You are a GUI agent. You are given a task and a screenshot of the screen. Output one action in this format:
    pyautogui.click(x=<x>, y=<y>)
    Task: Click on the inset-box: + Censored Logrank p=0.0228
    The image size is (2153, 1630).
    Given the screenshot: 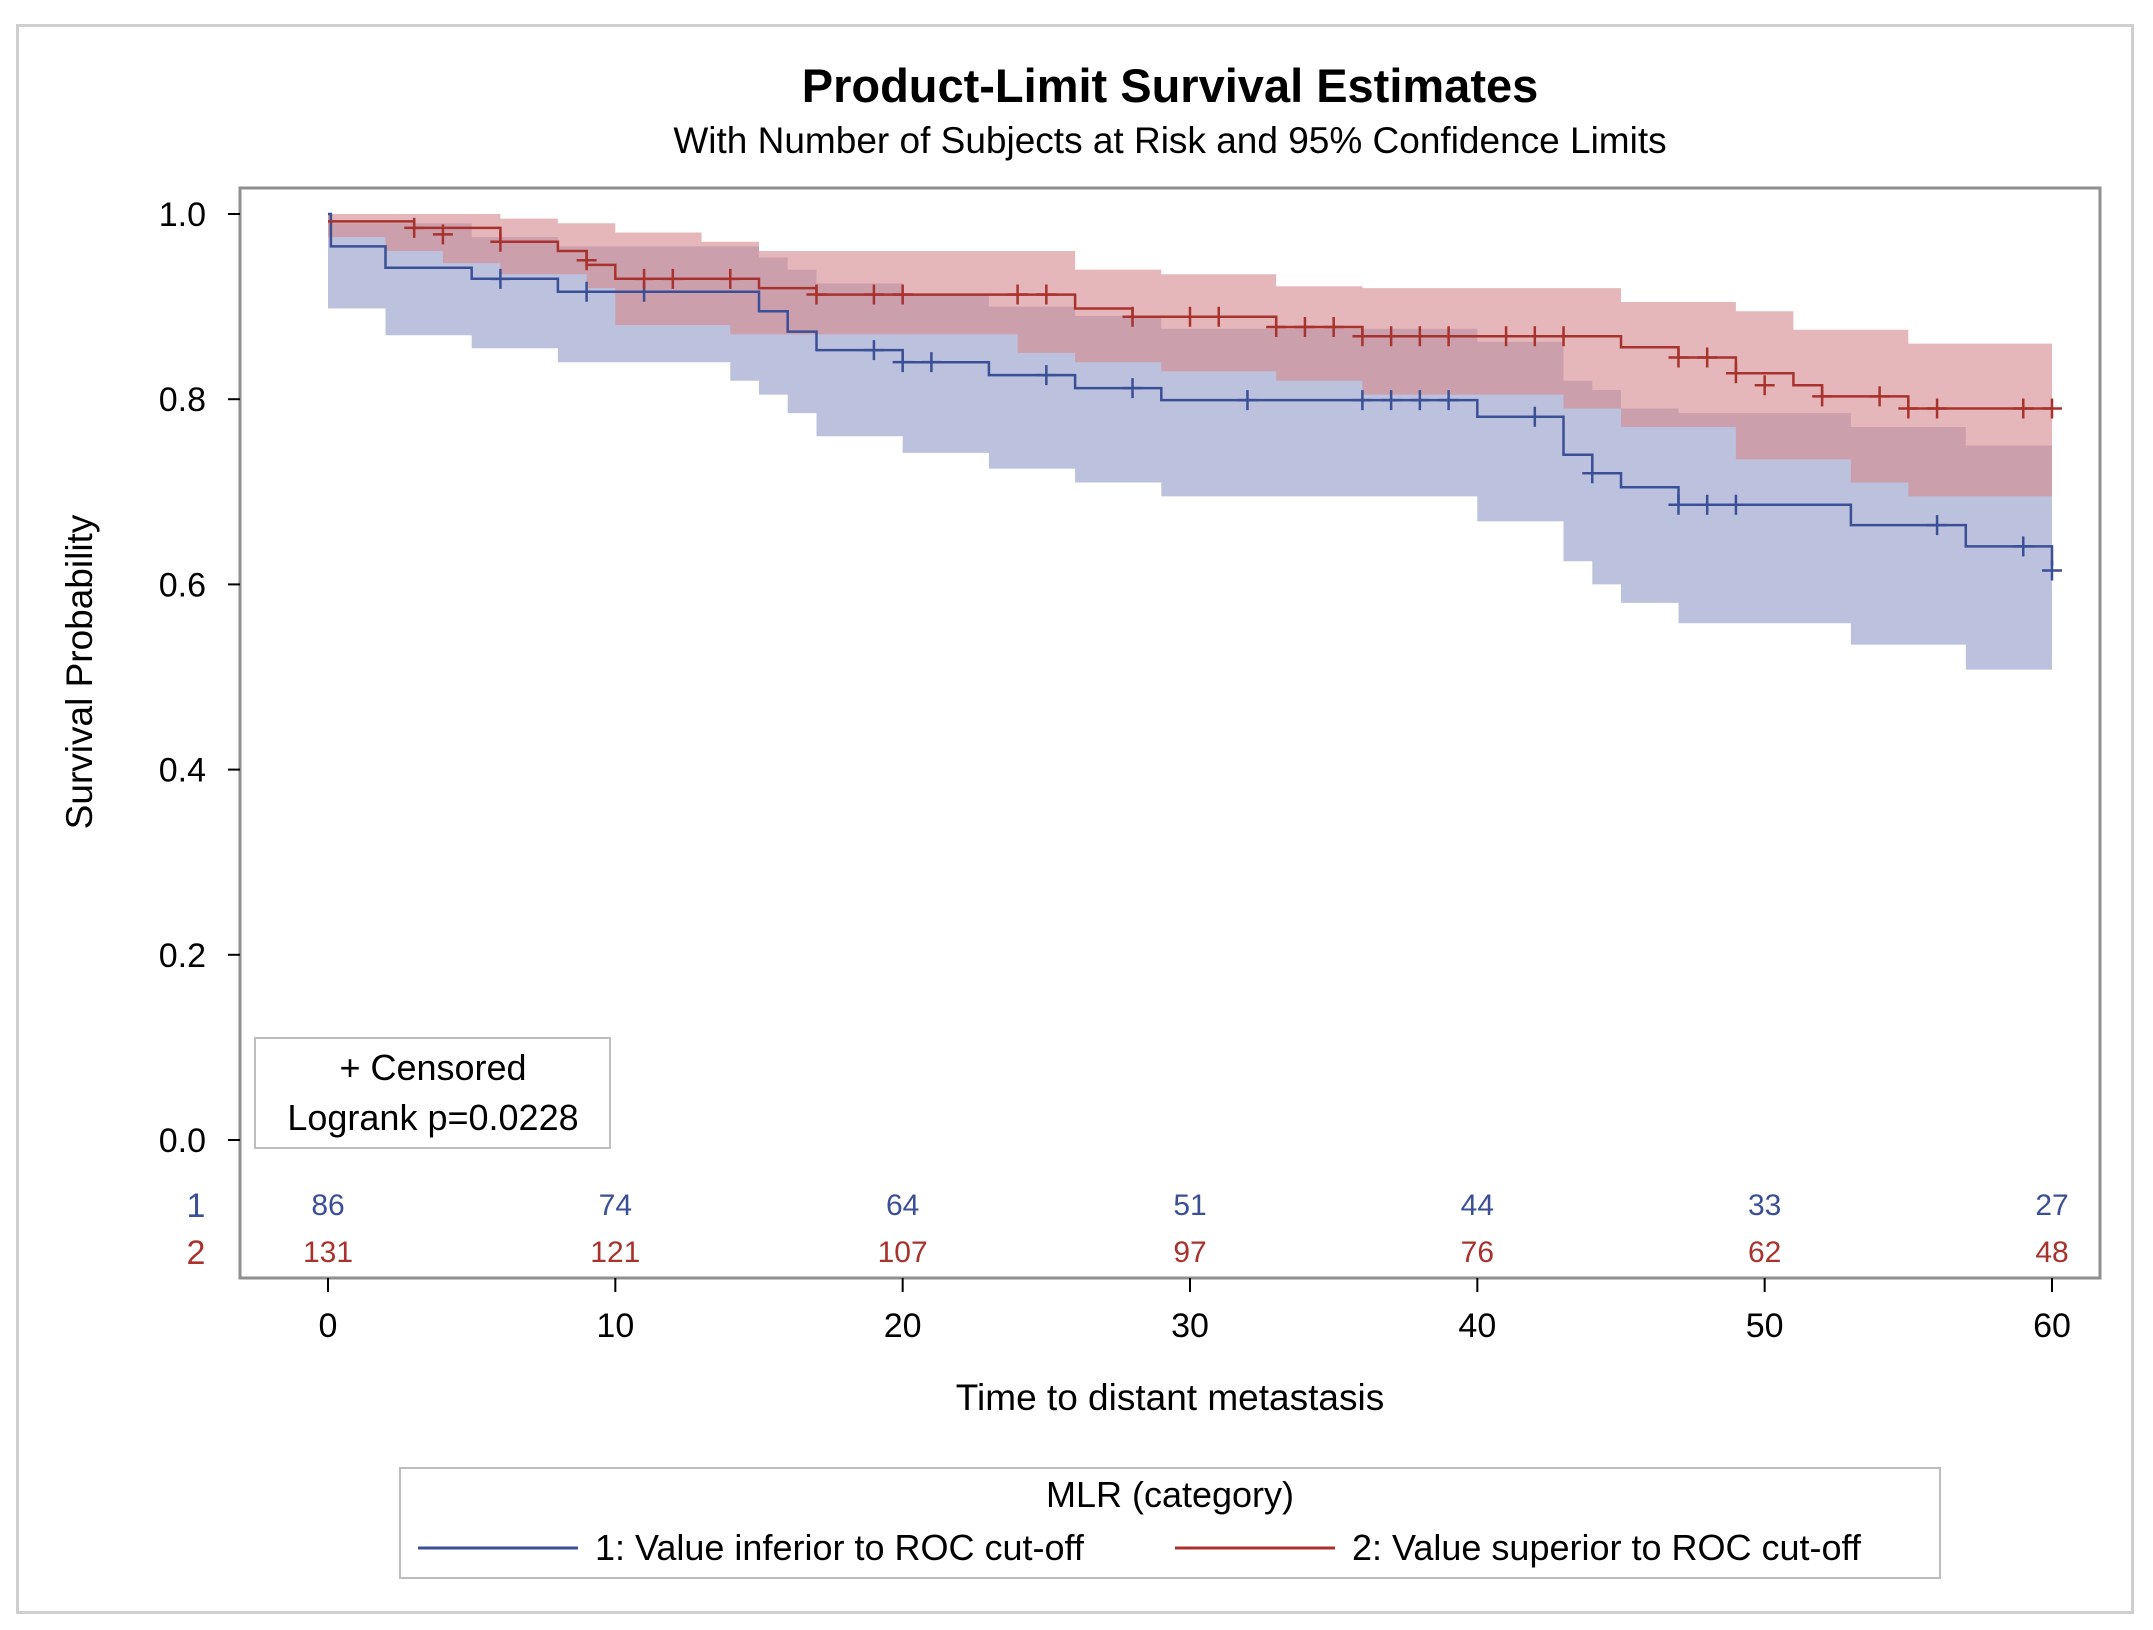 What is the action you would take?
    pyautogui.click(x=432, y=1093)
    